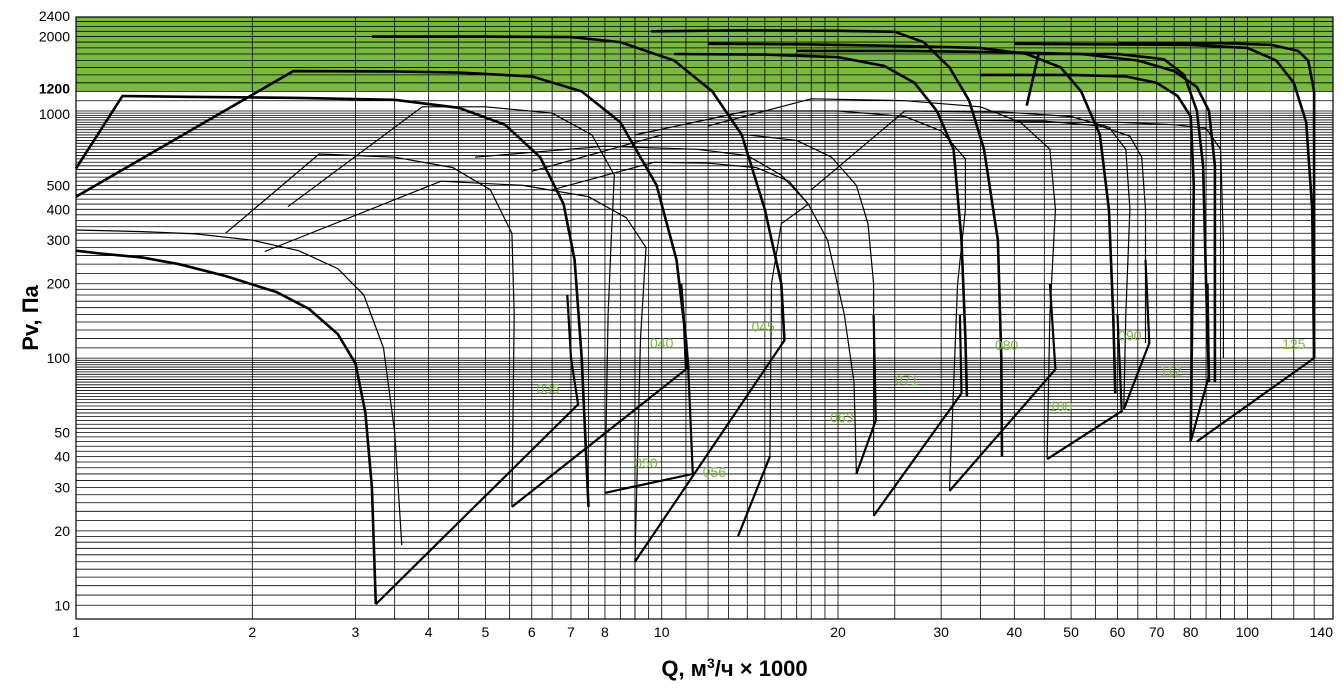  What do you see at coordinates (62, 531) in the screenshot?
I see `y-tick-label: 20` at bounding box center [62, 531].